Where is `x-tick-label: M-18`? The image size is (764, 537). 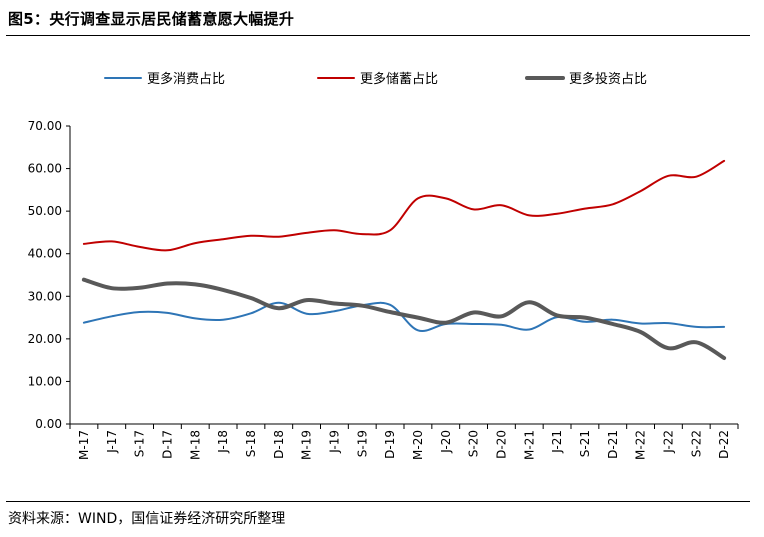 x-tick-label: M-18 is located at coordinates (195, 445).